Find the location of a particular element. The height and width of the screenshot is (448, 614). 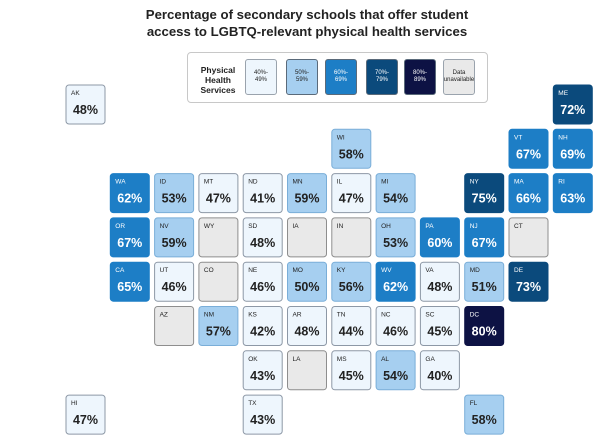

state-tile-ms: MS 45% is located at coordinates (351, 370).